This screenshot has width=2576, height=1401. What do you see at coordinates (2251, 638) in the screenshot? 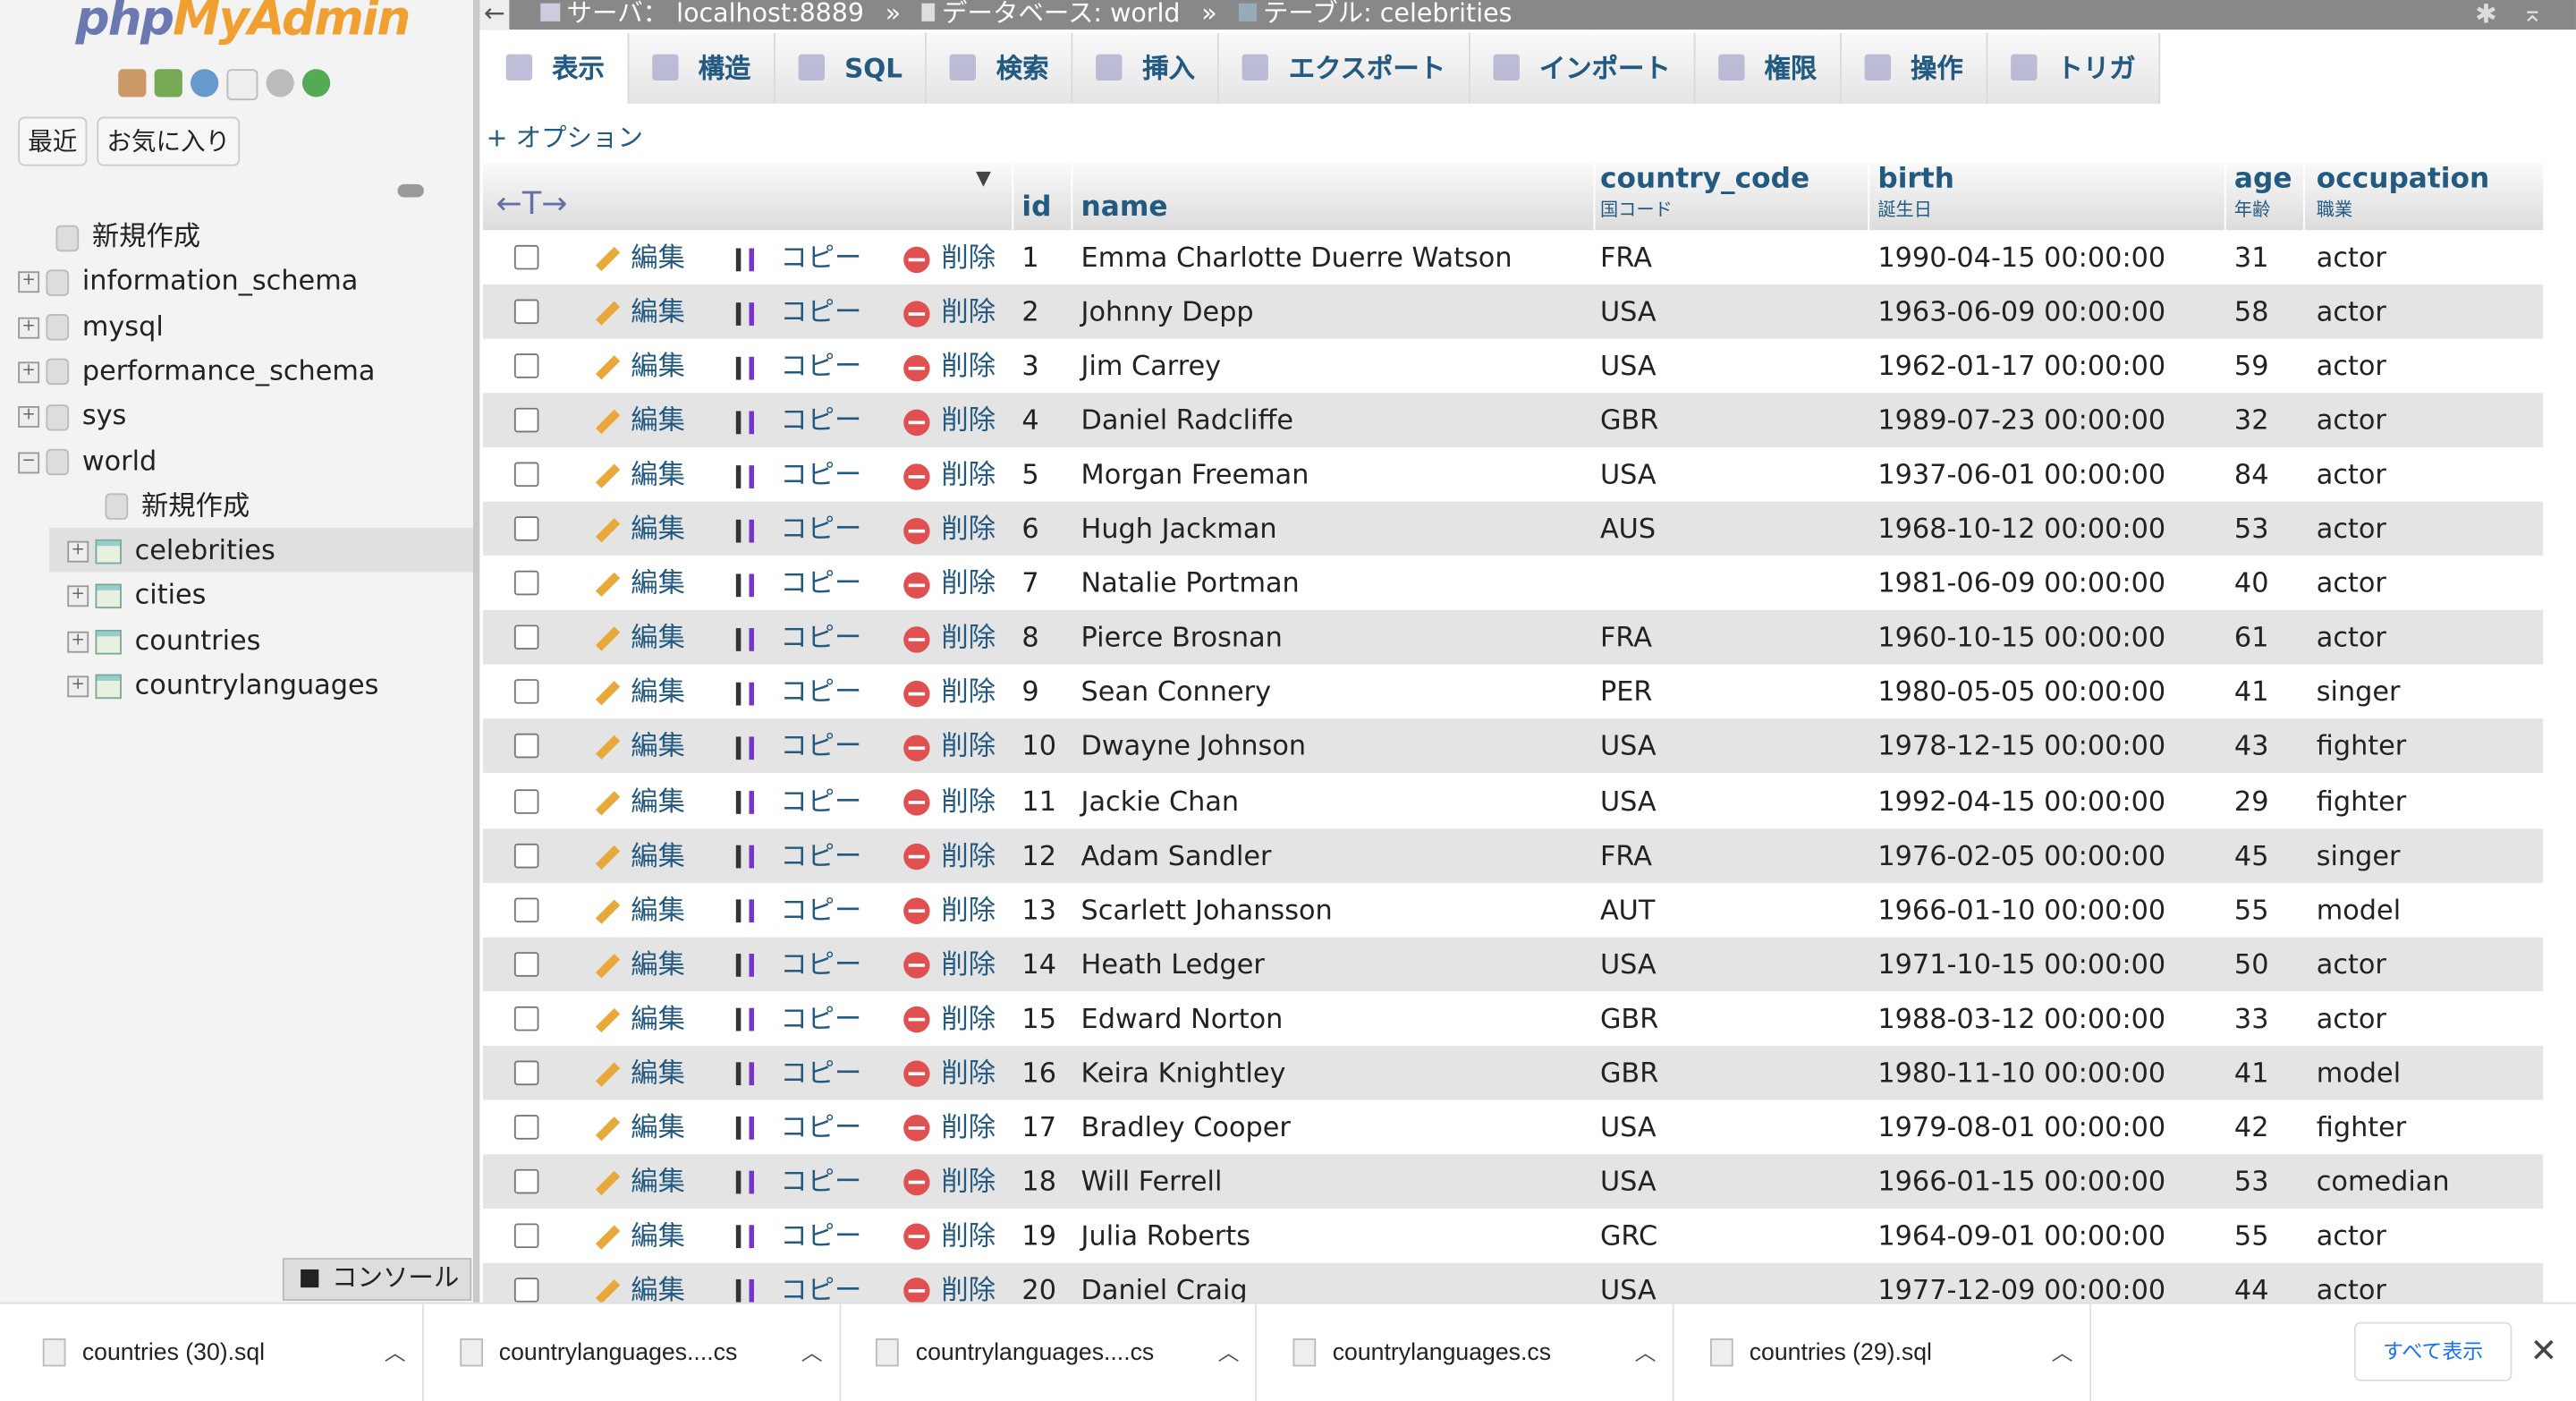
I see `cell-age: 61` at bounding box center [2251, 638].